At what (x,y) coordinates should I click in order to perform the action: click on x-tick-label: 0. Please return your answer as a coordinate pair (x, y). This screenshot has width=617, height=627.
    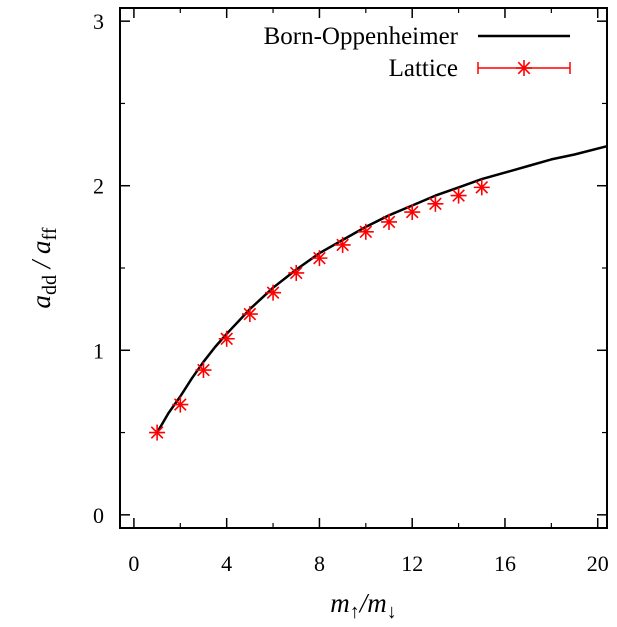
    Looking at the image, I should click on (133, 563).